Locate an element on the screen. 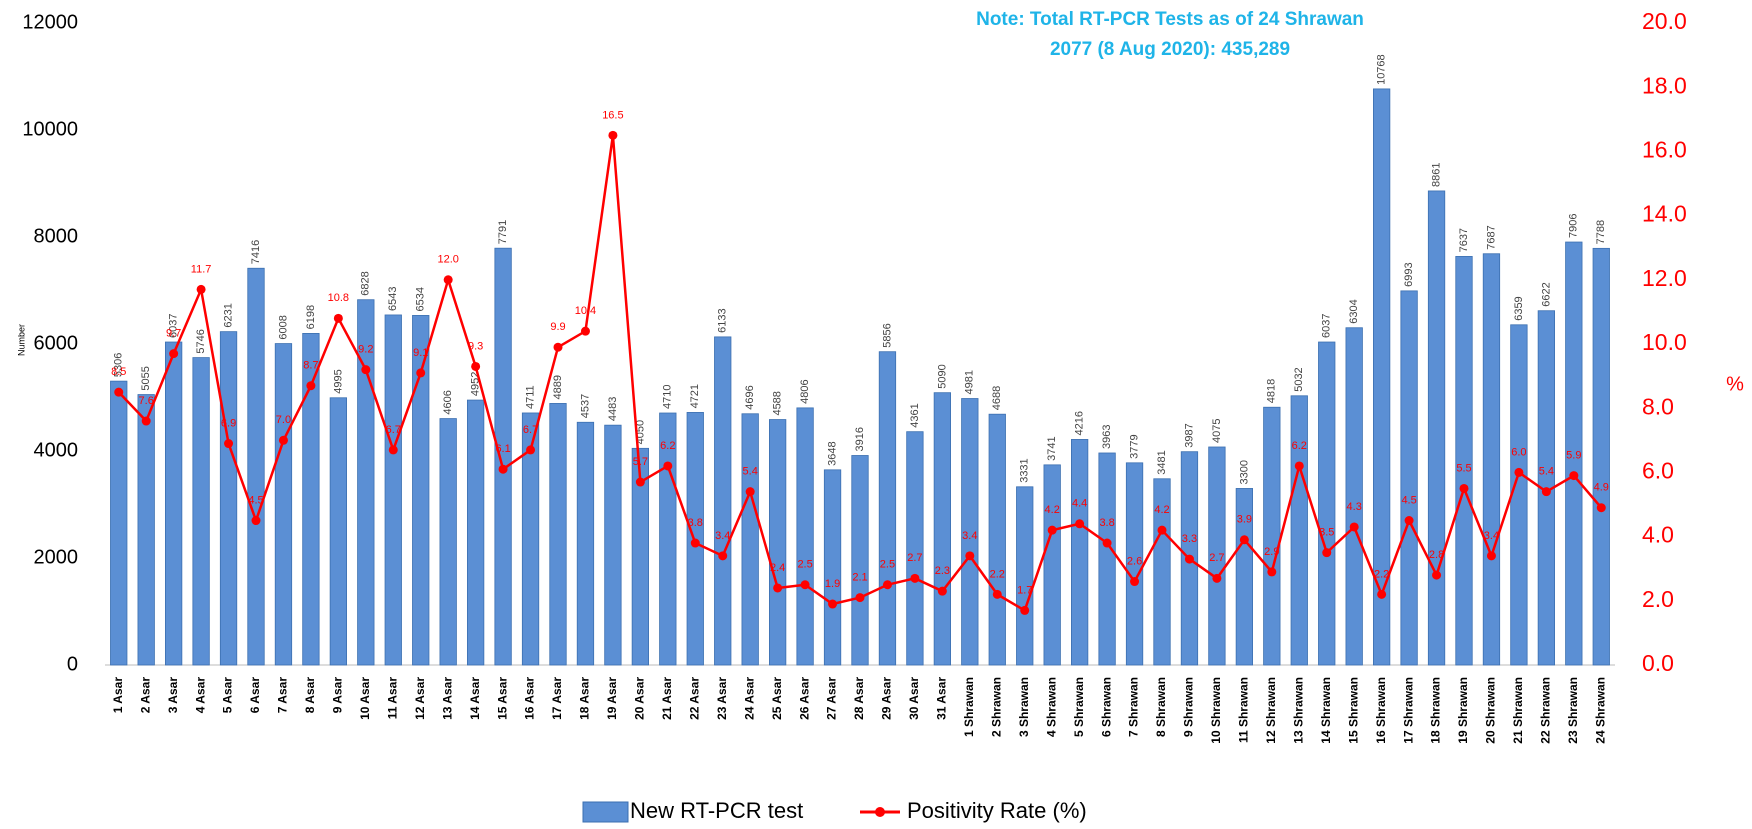 Image resolution: width=1752 pixels, height=829 pixels. bar-label: 6622 is located at coordinates (1546, 294).